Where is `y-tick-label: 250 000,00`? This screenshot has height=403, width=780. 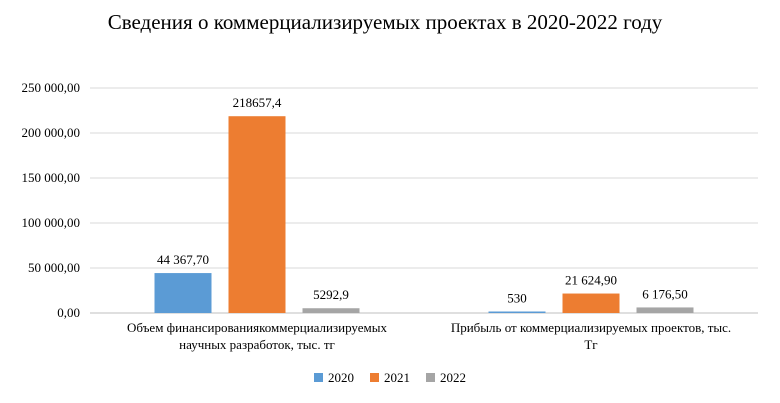 y-tick-label: 250 000,00 is located at coordinates (51, 87).